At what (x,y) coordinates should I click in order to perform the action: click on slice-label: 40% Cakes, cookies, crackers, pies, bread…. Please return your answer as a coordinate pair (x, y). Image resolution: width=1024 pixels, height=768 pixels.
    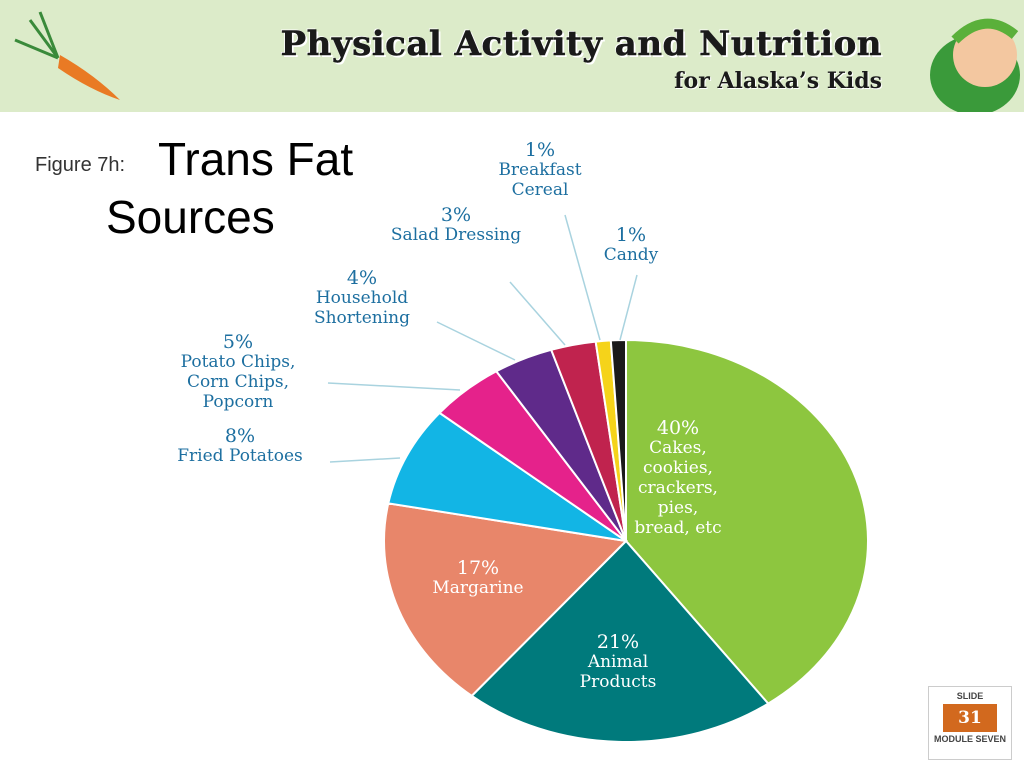
    Looking at the image, I should click on (678, 478).